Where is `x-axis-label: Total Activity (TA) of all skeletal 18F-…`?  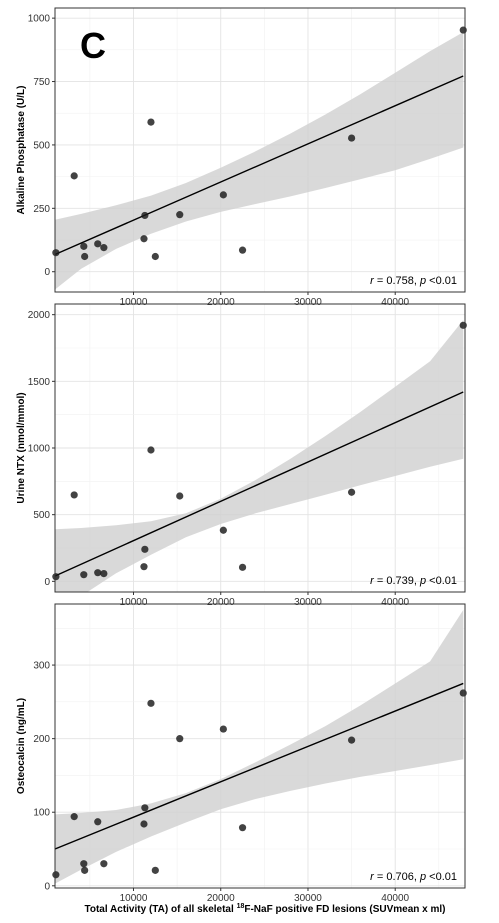 x-axis-label: Total Activity (TA) of all skeletal 18F-… is located at coordinates (264, 909).